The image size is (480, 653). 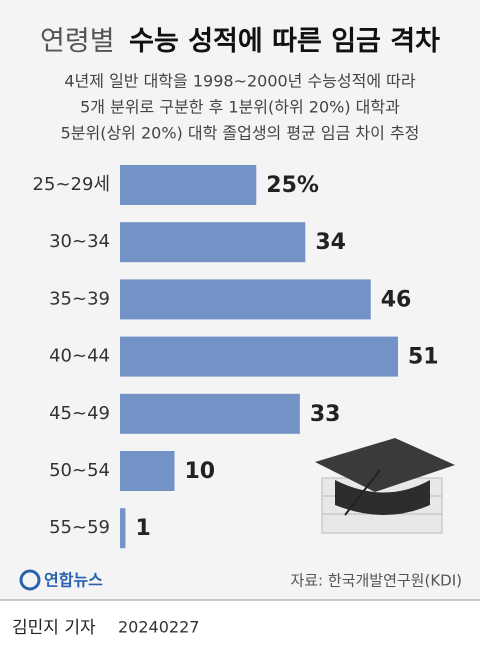 What do you see at coordinates (240, 107) in the screenshot?
I see `subtitle: 5개 분위로 구분한 후 1분위(하위 20%) 대학과` at bounding box center [240, 107].